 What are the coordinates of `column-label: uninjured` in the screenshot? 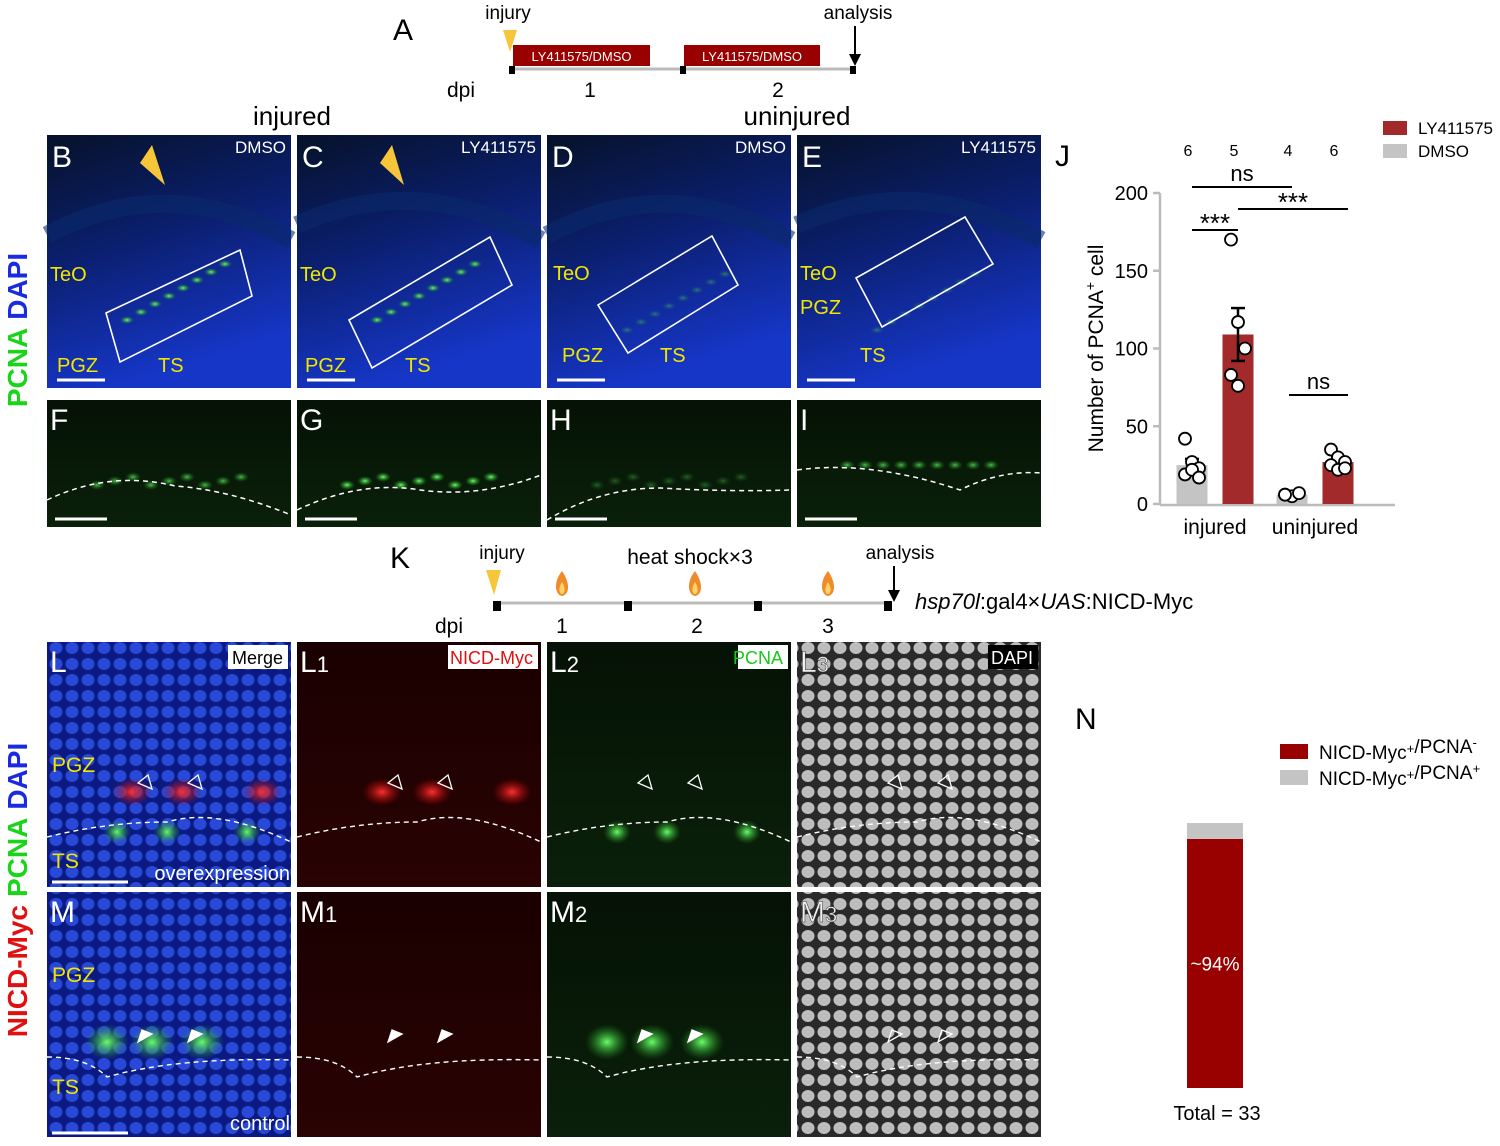 It's located at (797, 116).